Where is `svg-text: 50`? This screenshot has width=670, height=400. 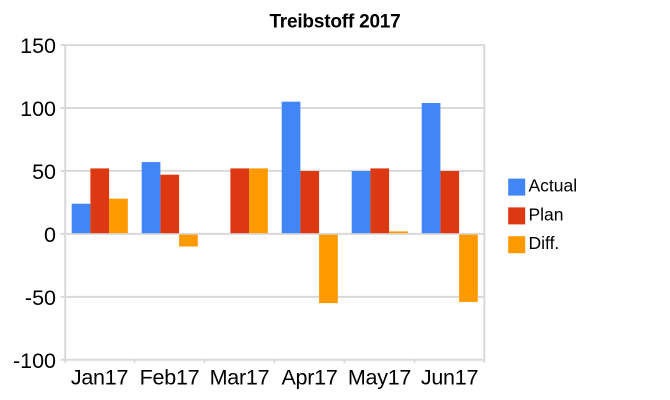
svg-text: 50 is located at coordinates (44, 172).